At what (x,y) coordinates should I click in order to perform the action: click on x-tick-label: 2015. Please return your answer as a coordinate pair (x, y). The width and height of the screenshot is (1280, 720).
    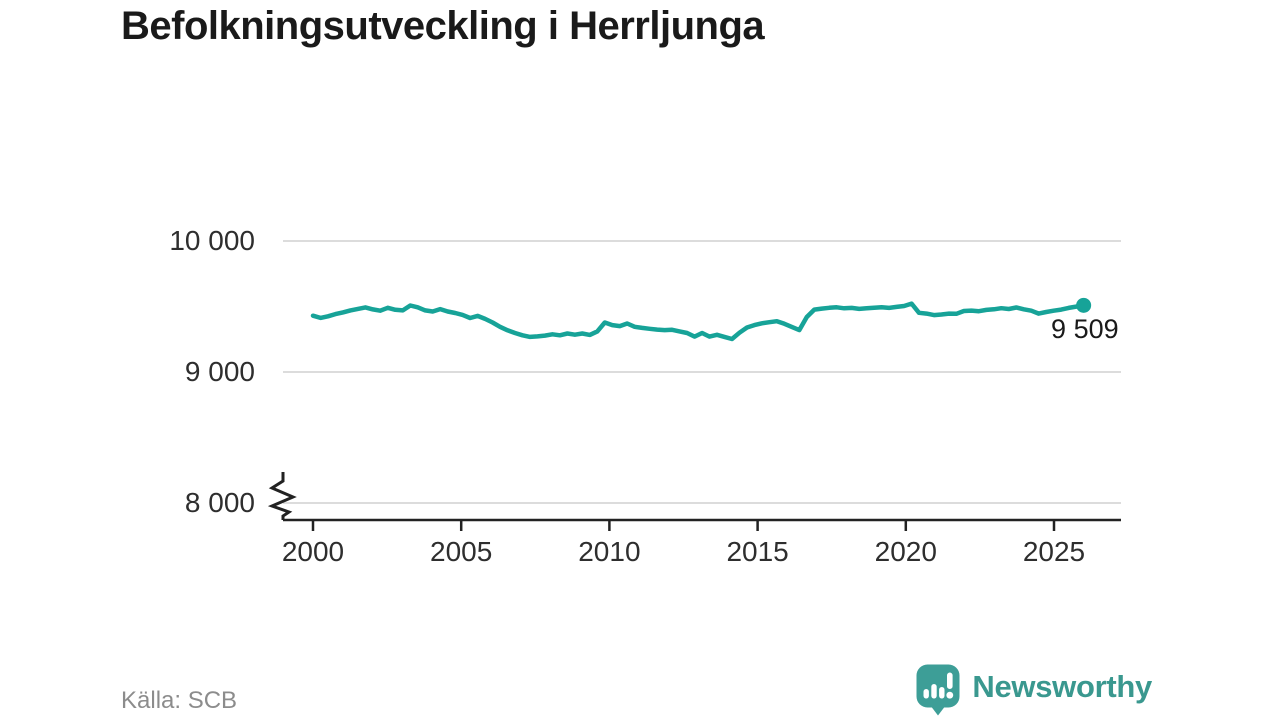
    Looking at the image, I should click on (757, 551).